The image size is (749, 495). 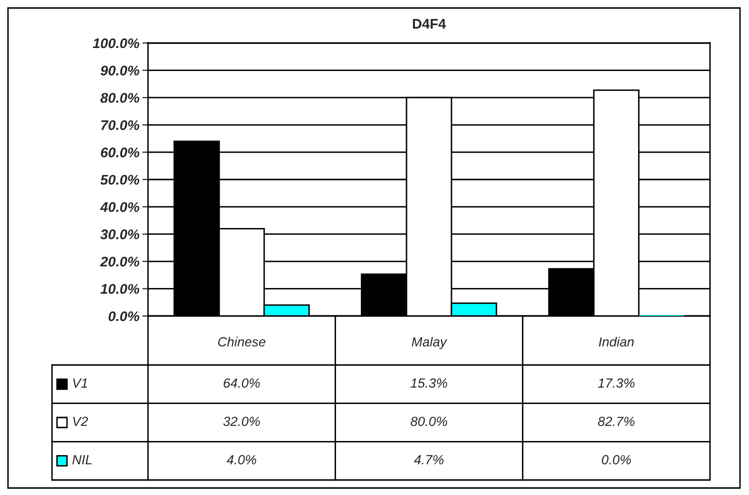 What do you see at coordinates (120, 234) in the screenshot?
I see `y-tick-label: 30.0%` at bounding box center [120, 234].